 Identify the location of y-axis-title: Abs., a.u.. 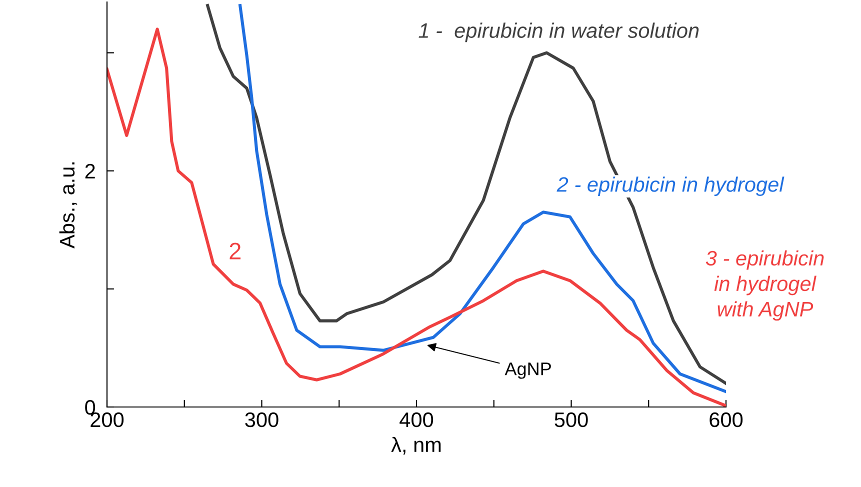
(68, 205).